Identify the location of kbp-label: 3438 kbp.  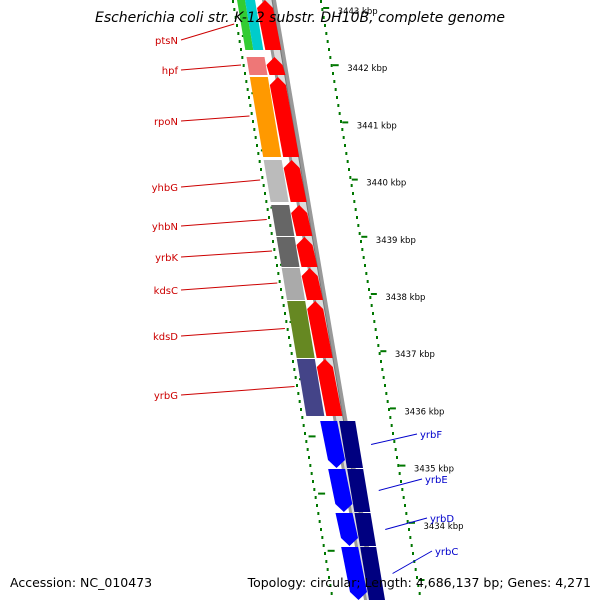
(405, 298).